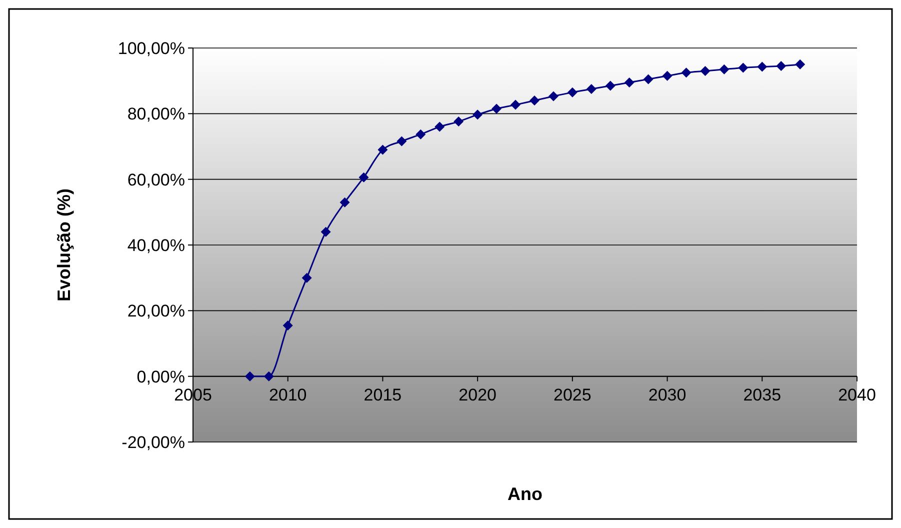 Image resolution: width=901 pixels, height=528 pixels. I want to click on x-tick-label: 2025, so click(573, 394).